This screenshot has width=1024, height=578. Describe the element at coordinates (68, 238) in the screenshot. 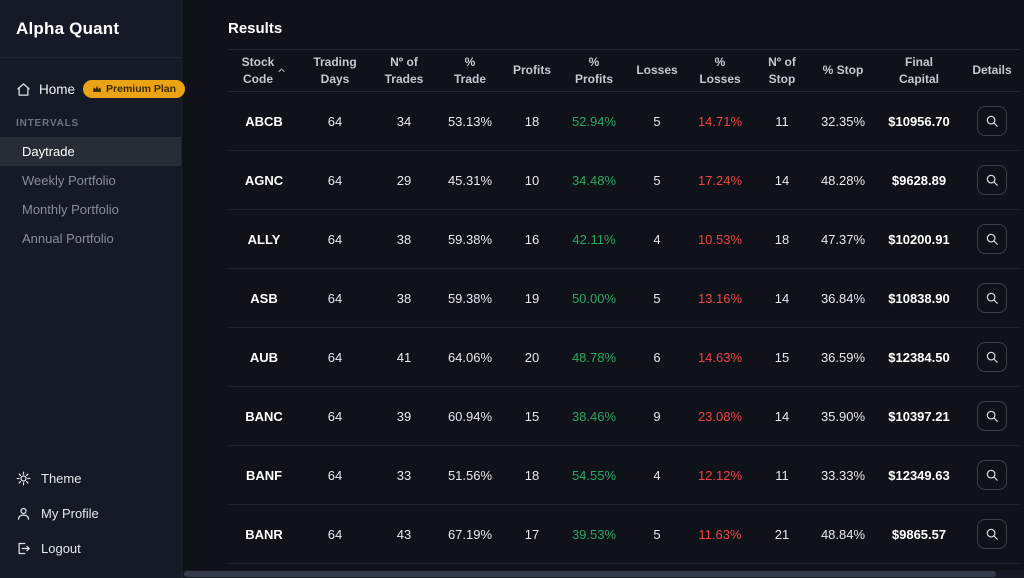

I see `nav-item-label: Annual Portfolio` at that location.